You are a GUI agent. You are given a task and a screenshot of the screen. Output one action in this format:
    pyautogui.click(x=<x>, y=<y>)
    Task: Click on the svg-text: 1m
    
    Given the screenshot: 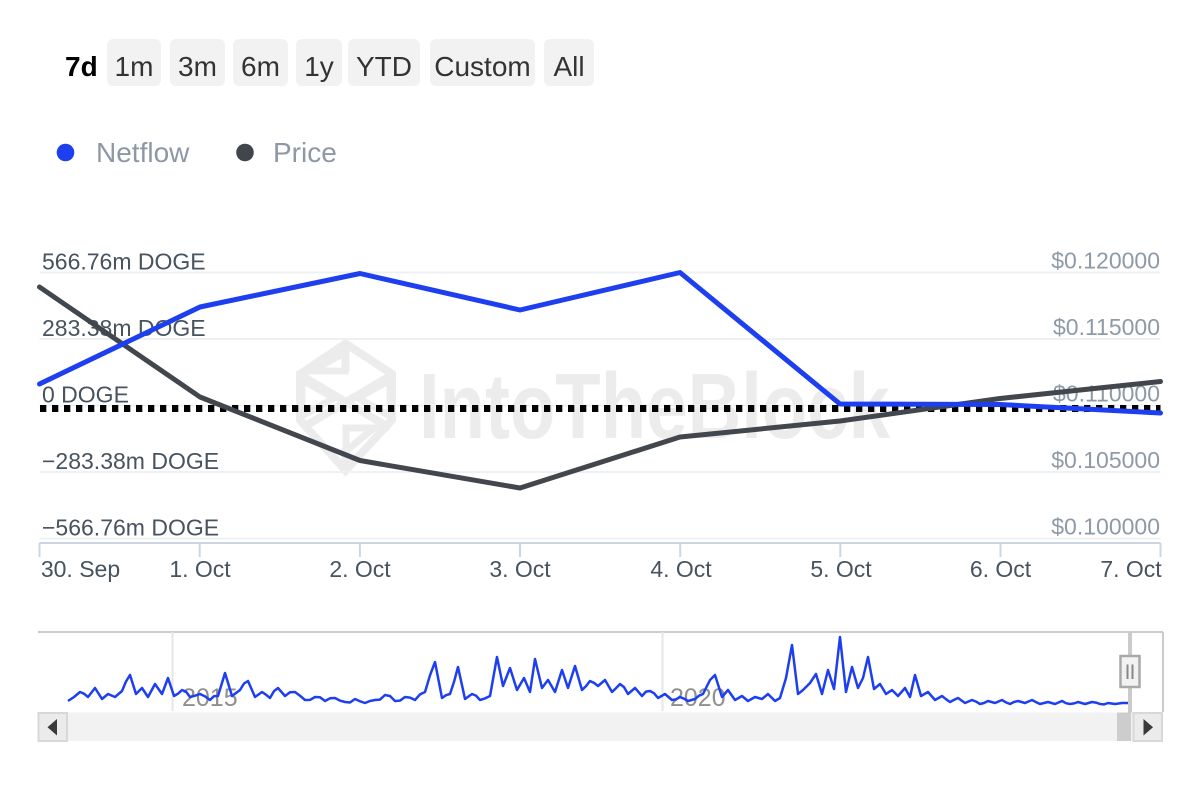 What is the action you would take?
    pyautogui.click(x=134, y=66)
    